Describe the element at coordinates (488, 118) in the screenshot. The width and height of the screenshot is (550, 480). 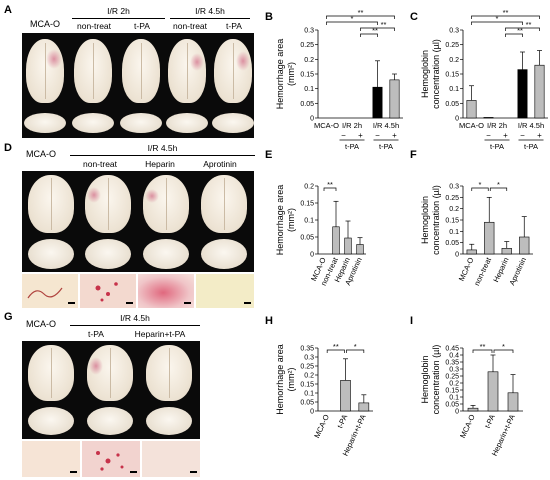
I see `bar-i-r-2h-` at that location.